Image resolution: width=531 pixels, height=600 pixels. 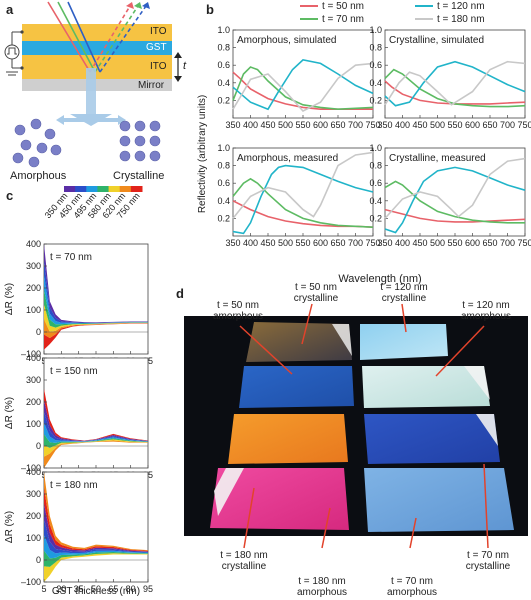 I want to click on state-label-amorphous: Amorphous, so click(x=38, y=176).